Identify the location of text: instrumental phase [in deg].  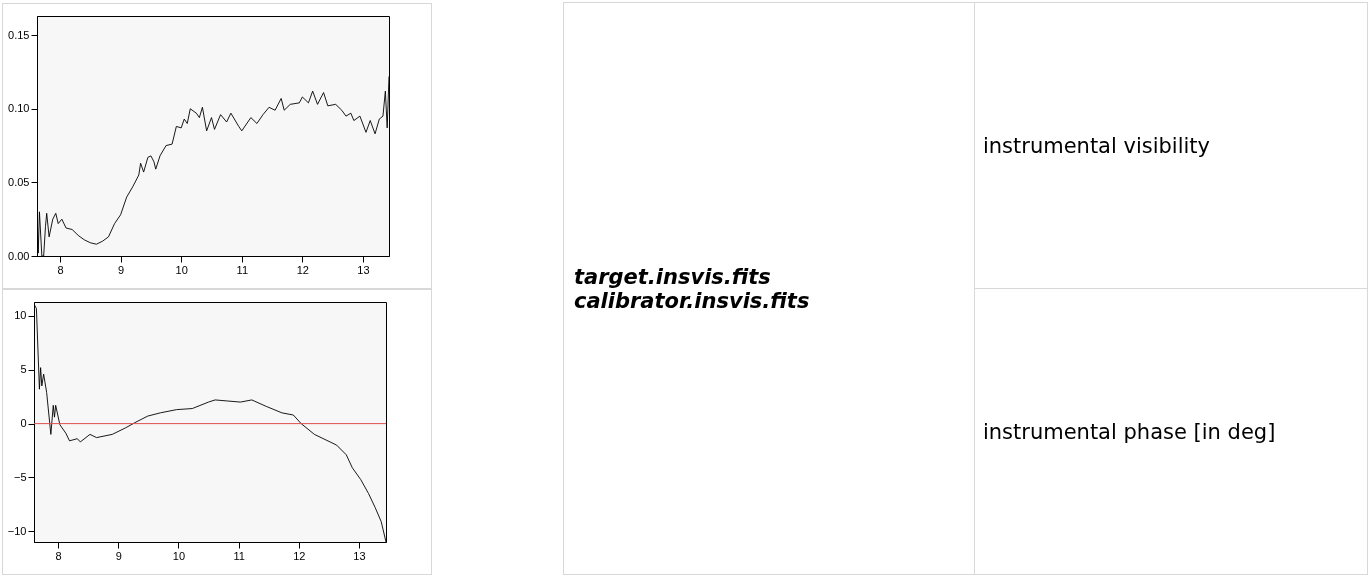
(1171, 431).